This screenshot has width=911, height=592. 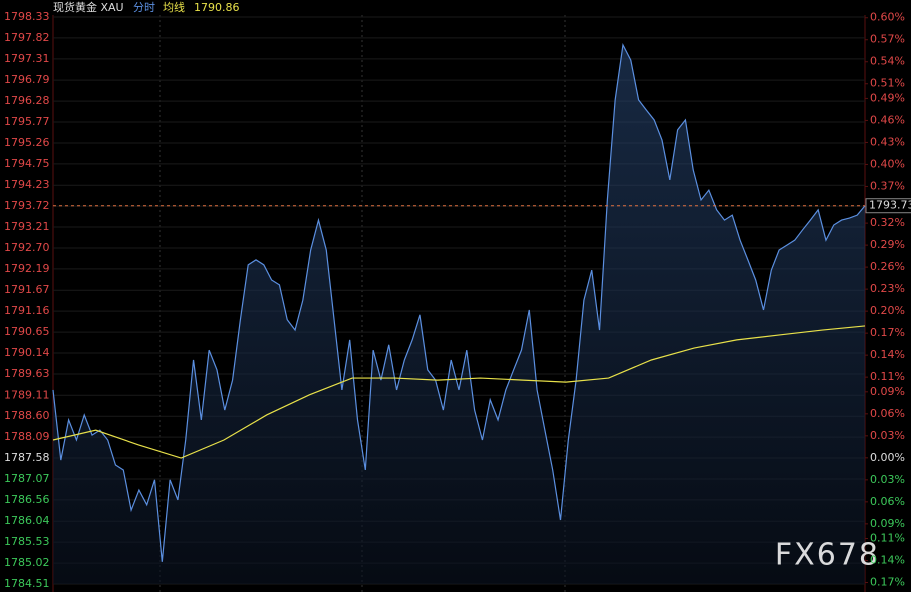 What do you see at coordinates (27, 247) in the screenshot?
I see `y-tick-label: 1792.70` at bounding box center [27, 247].